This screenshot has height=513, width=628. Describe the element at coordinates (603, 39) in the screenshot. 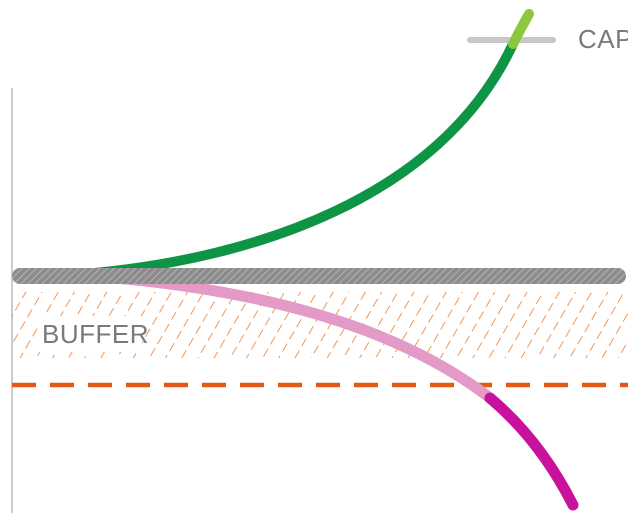

I see `cap-label: CAP` at that location.